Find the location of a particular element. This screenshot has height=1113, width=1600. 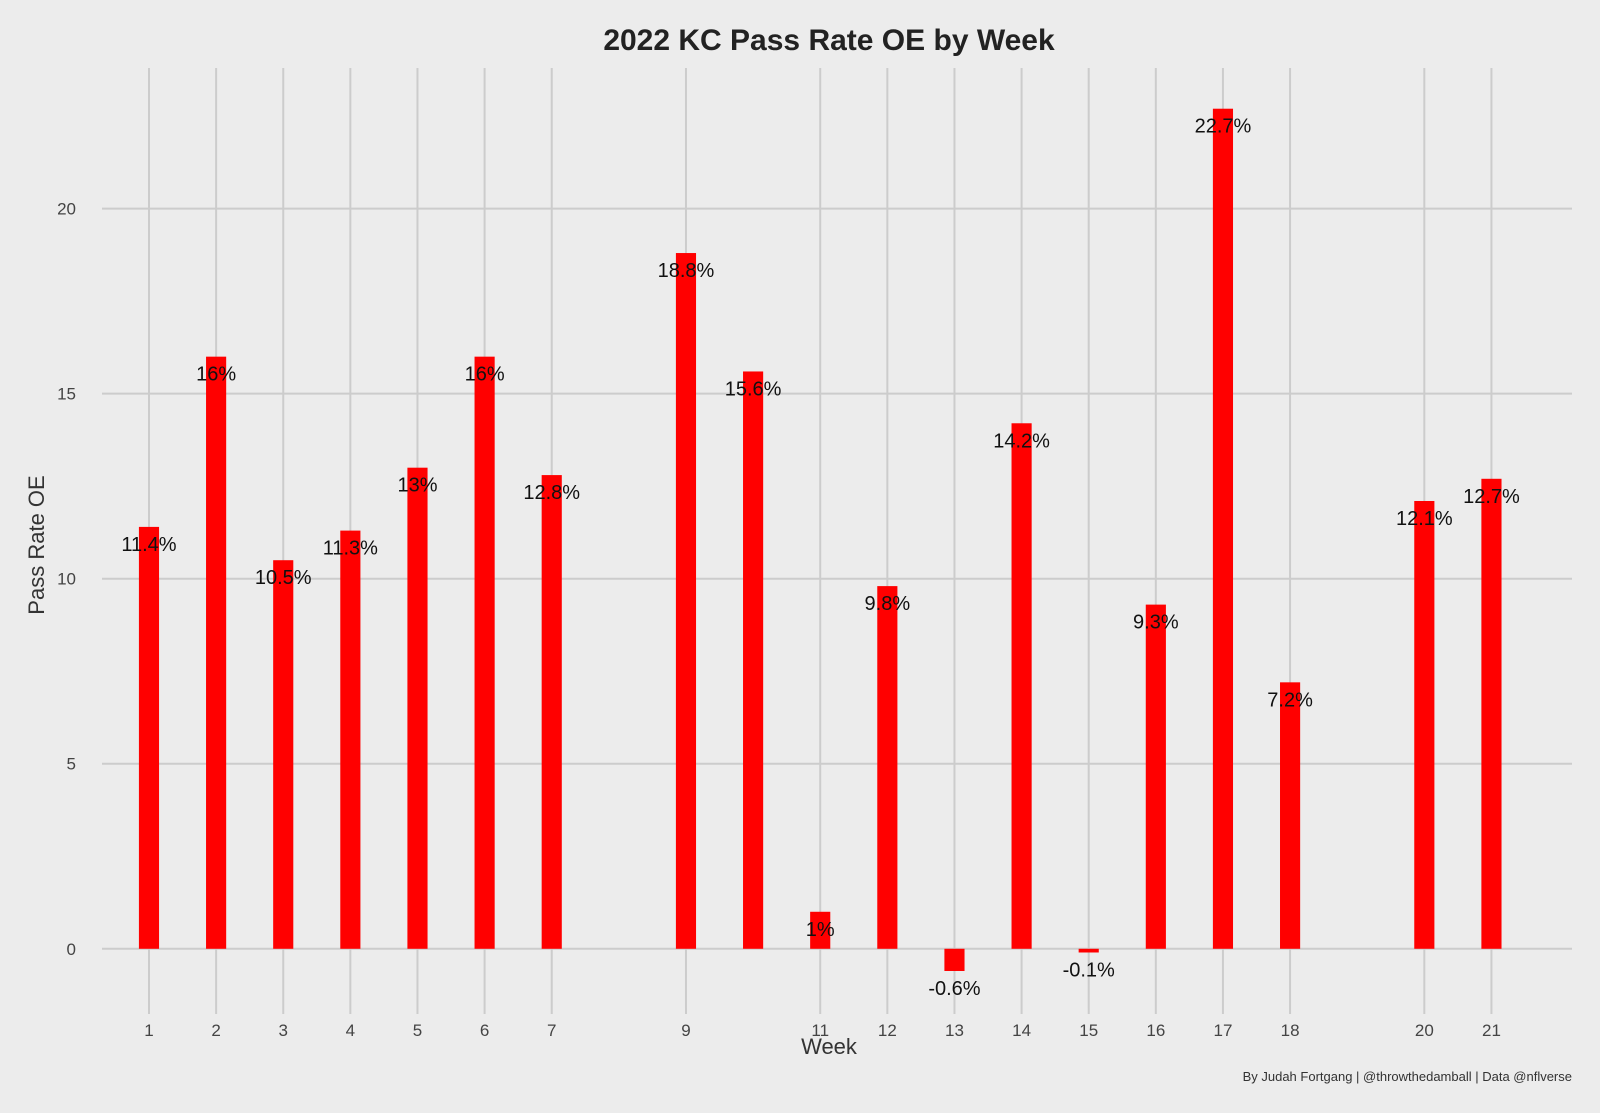

x-tick-label: 11 is located at coordinates (820, 1030).